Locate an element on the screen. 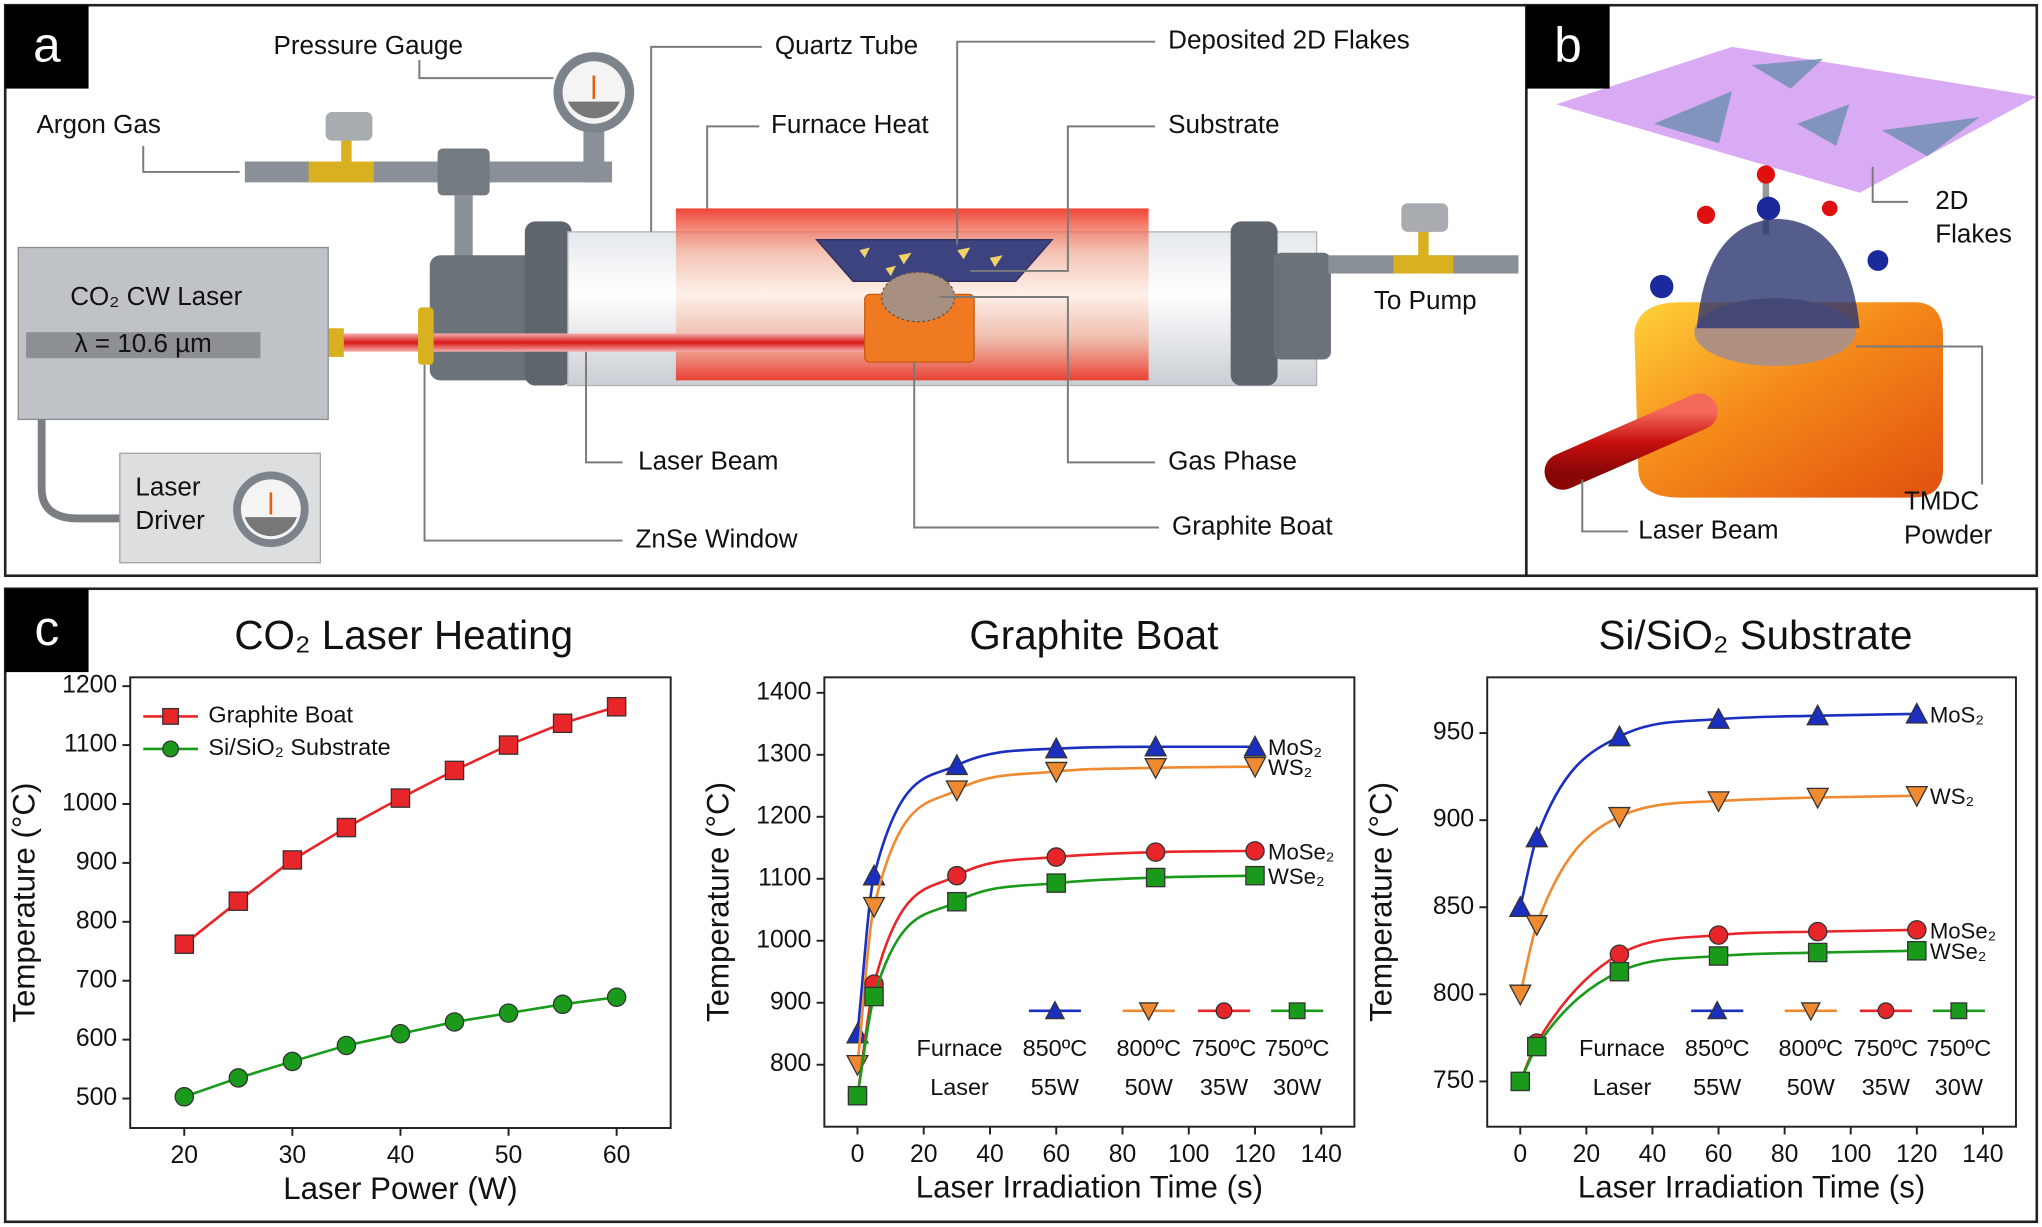  x-tick-label: 140 is located at coordinates (1982, 1154).